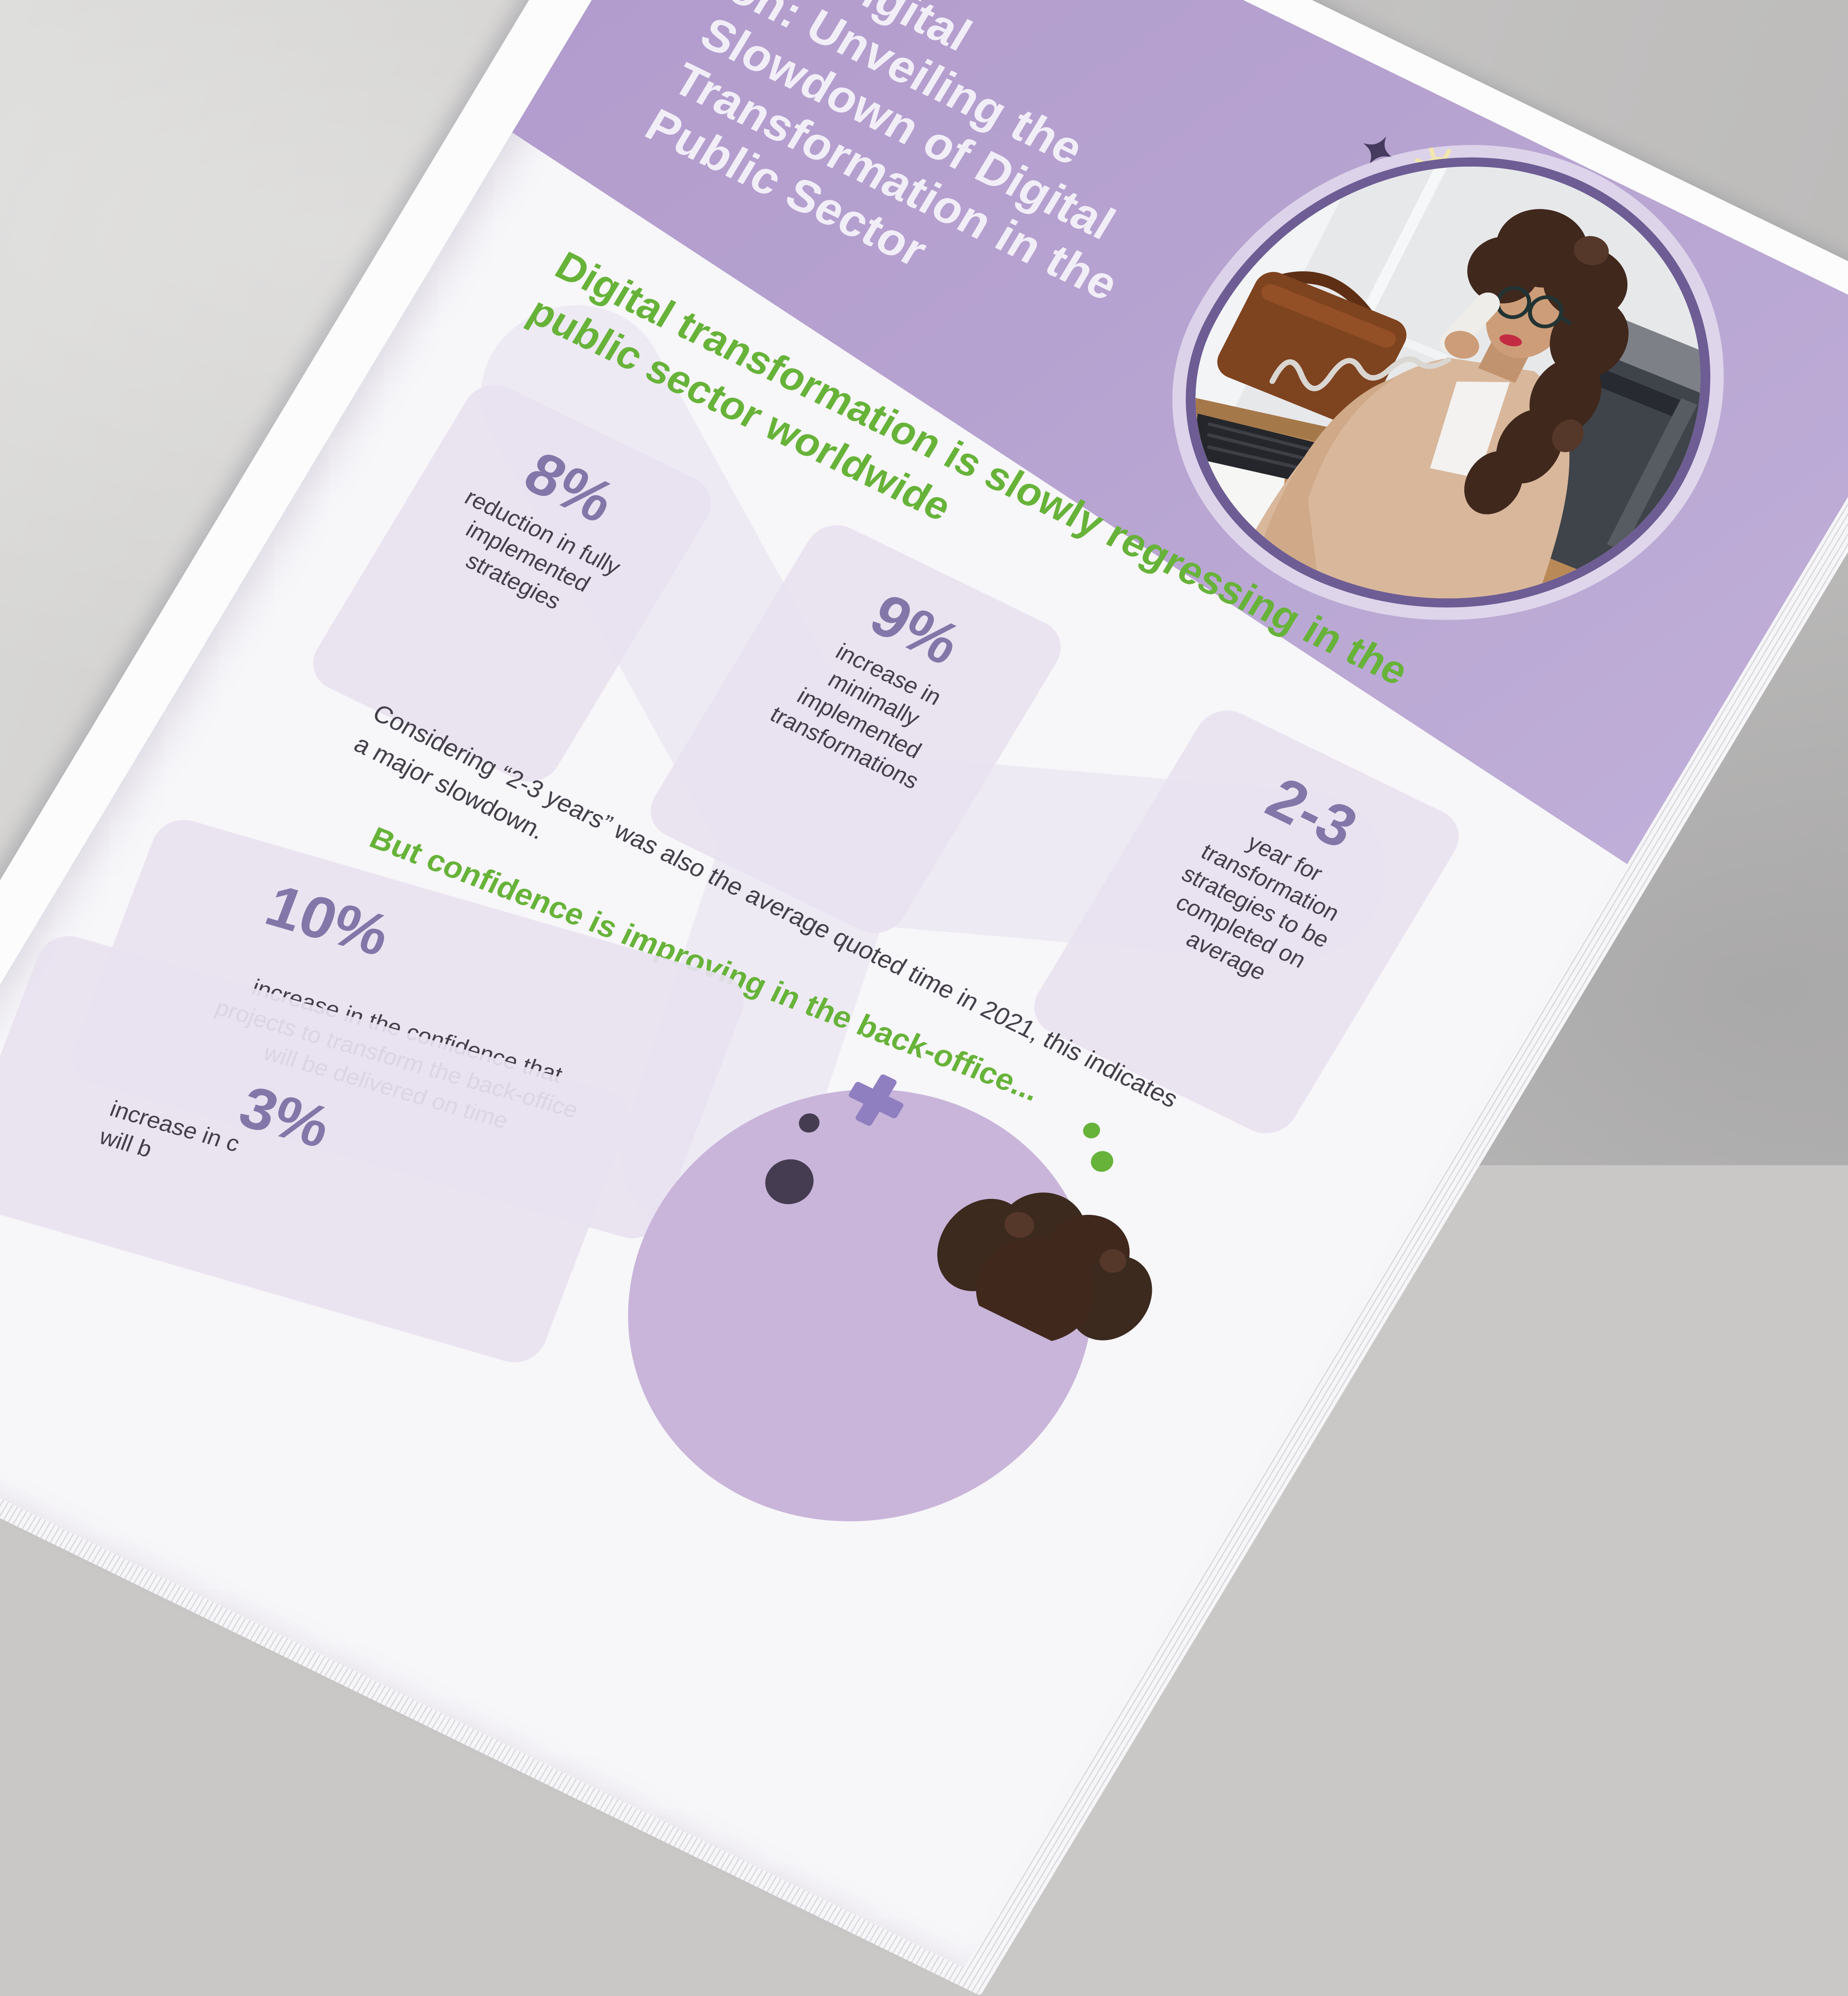 This screenshot has width=1848, height=1996. What do you see at coordinates (876, 1100) in the screenshot?
I see `plus-icon-bottom` at bounding box center [876, 1100].